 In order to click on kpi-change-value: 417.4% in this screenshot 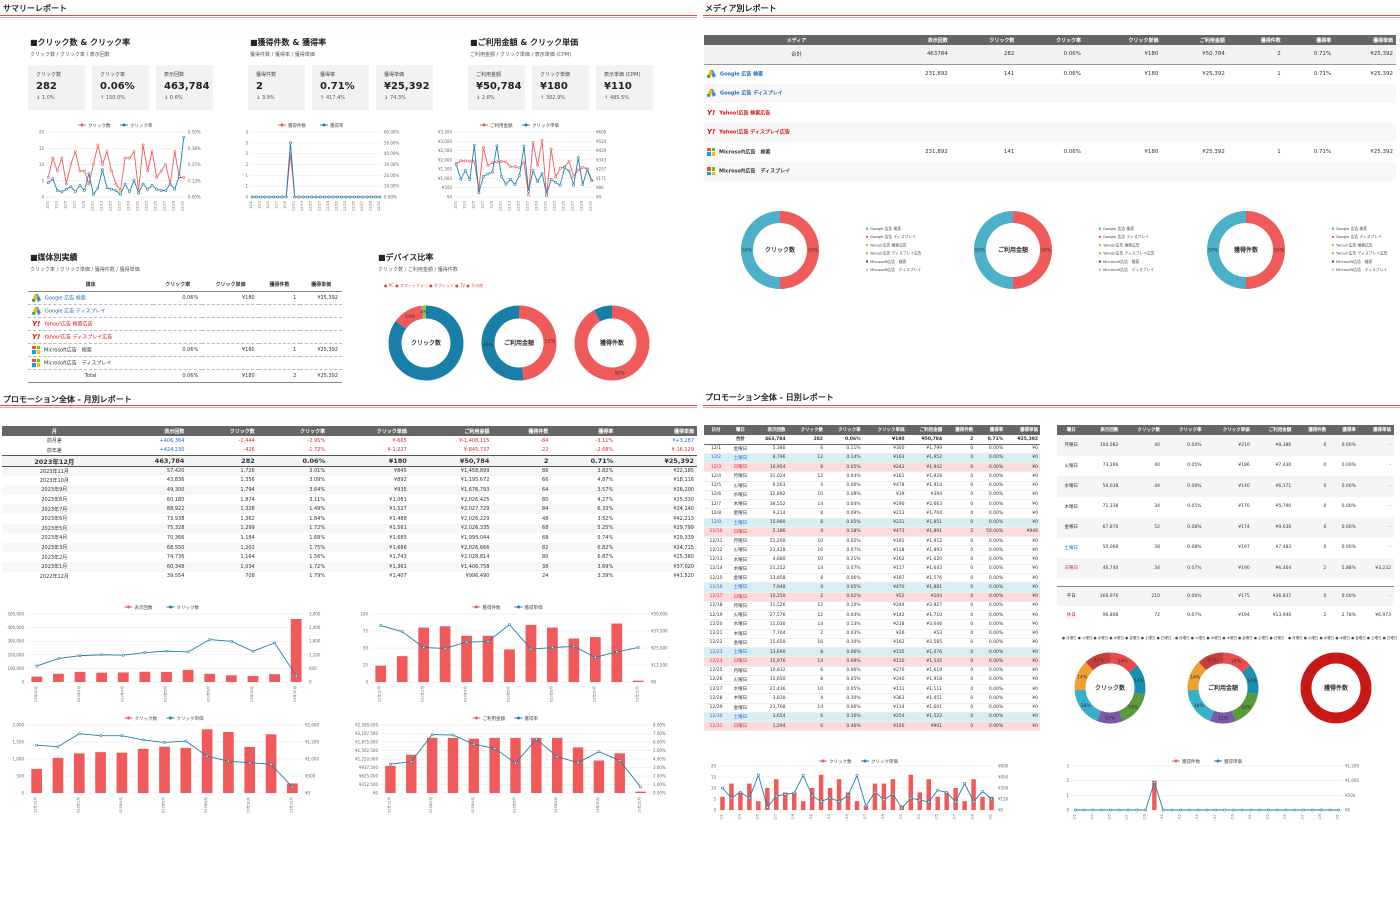, I will do `click(335, 98)`.